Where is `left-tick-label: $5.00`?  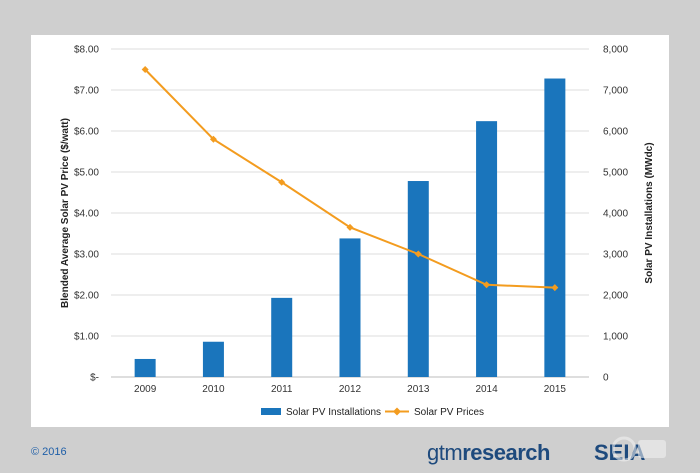 left-tick-label: $5.00 is located at coordinates (86, 173).